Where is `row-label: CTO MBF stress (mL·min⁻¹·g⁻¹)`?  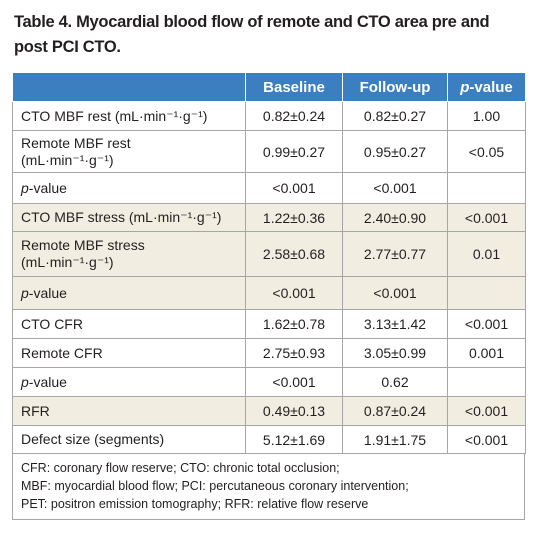 row-label: CTO MBF stress (mL·min⁻¹·g⁻¹) is located at coordinates (129, 217).